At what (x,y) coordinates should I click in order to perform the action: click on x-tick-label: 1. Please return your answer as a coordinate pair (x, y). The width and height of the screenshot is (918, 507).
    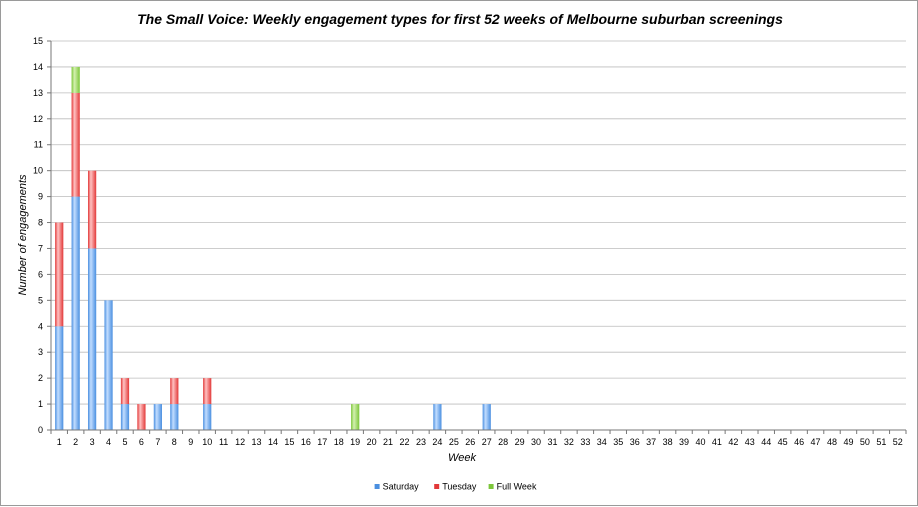
    Looking at the image, I should click on (59, 442).